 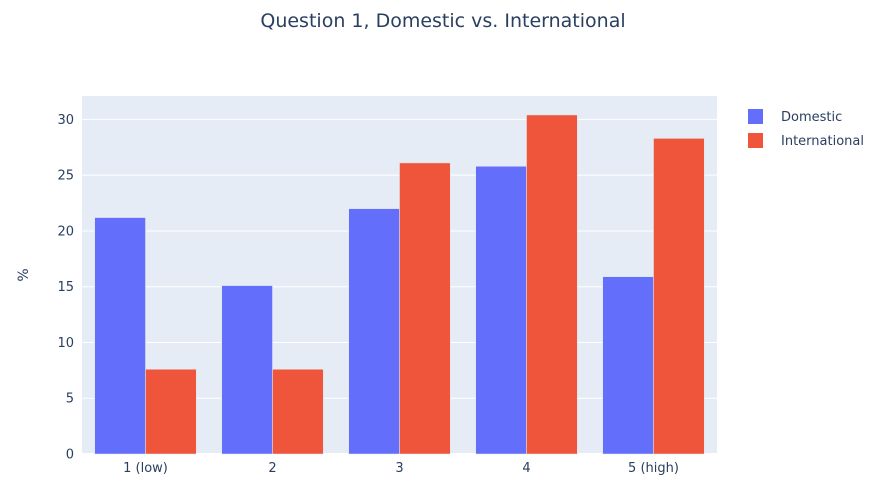 I want to click on legend-item-international: International, so click(x=806, y=141).